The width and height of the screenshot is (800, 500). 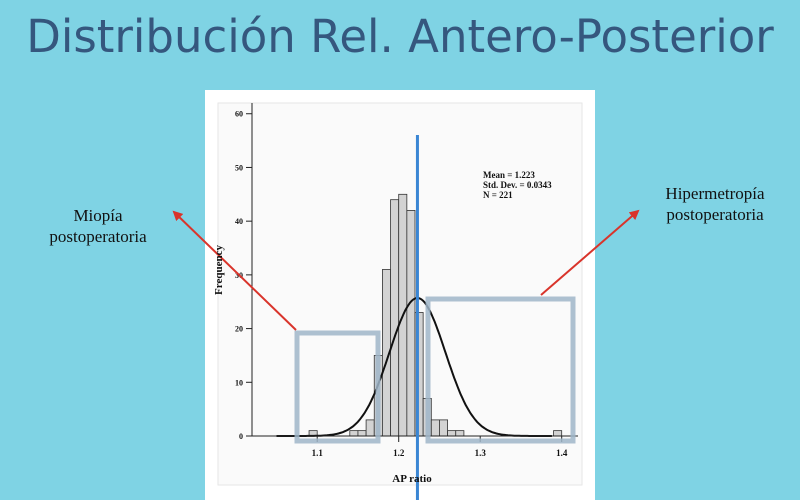 I want to click on myopia-highlight-box, so click(x=337, y=387).